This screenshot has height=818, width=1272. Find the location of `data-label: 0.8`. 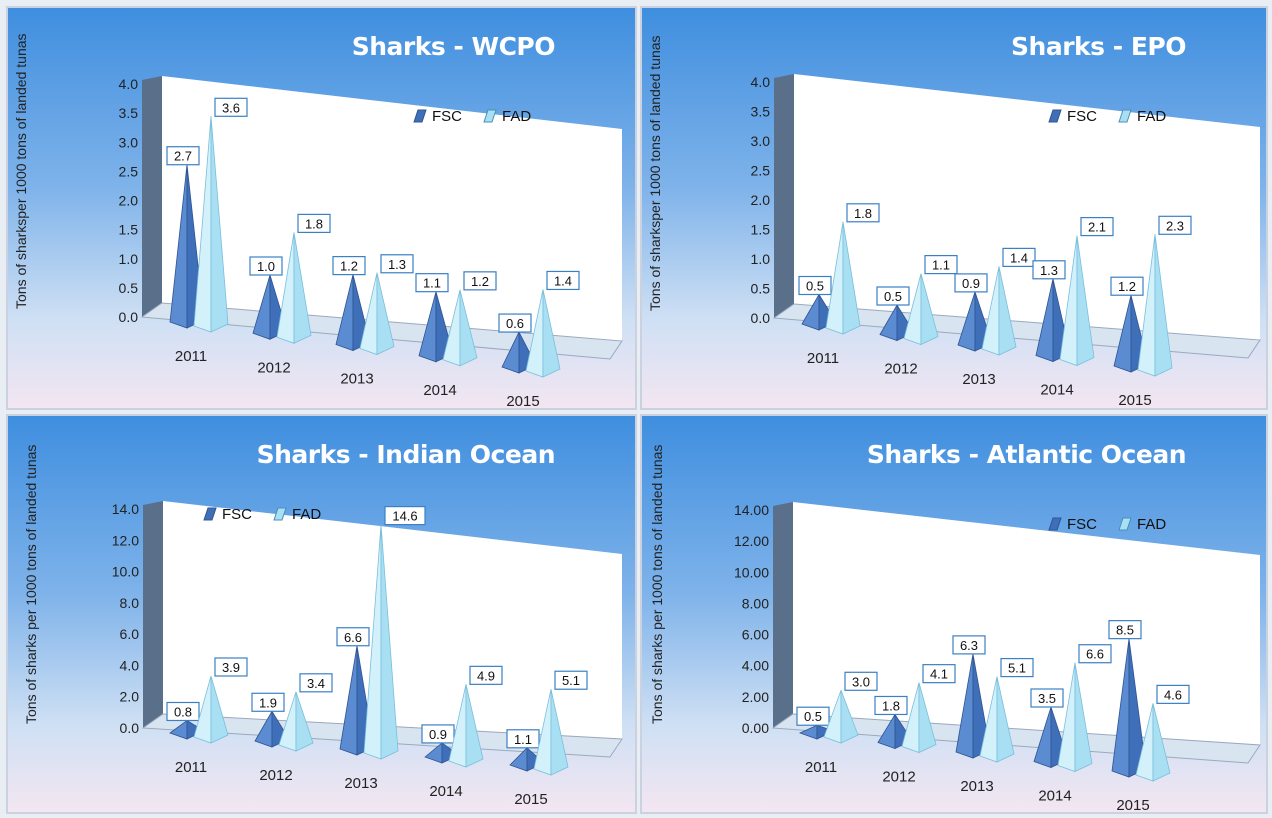

data-label: 0.8 is located at coordinates (183, 711).